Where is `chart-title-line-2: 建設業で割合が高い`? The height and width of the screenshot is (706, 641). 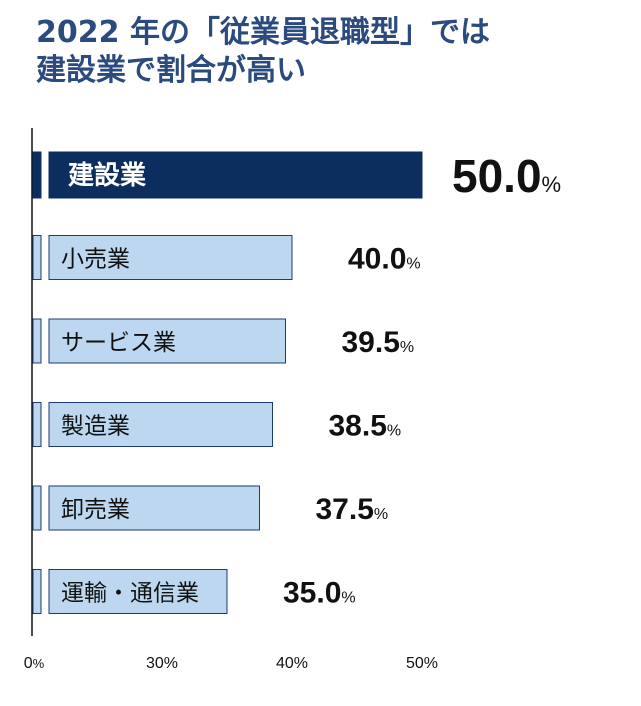
chart-title-line-2: 建設業で割合が高い is located at coordinates (171, 70).